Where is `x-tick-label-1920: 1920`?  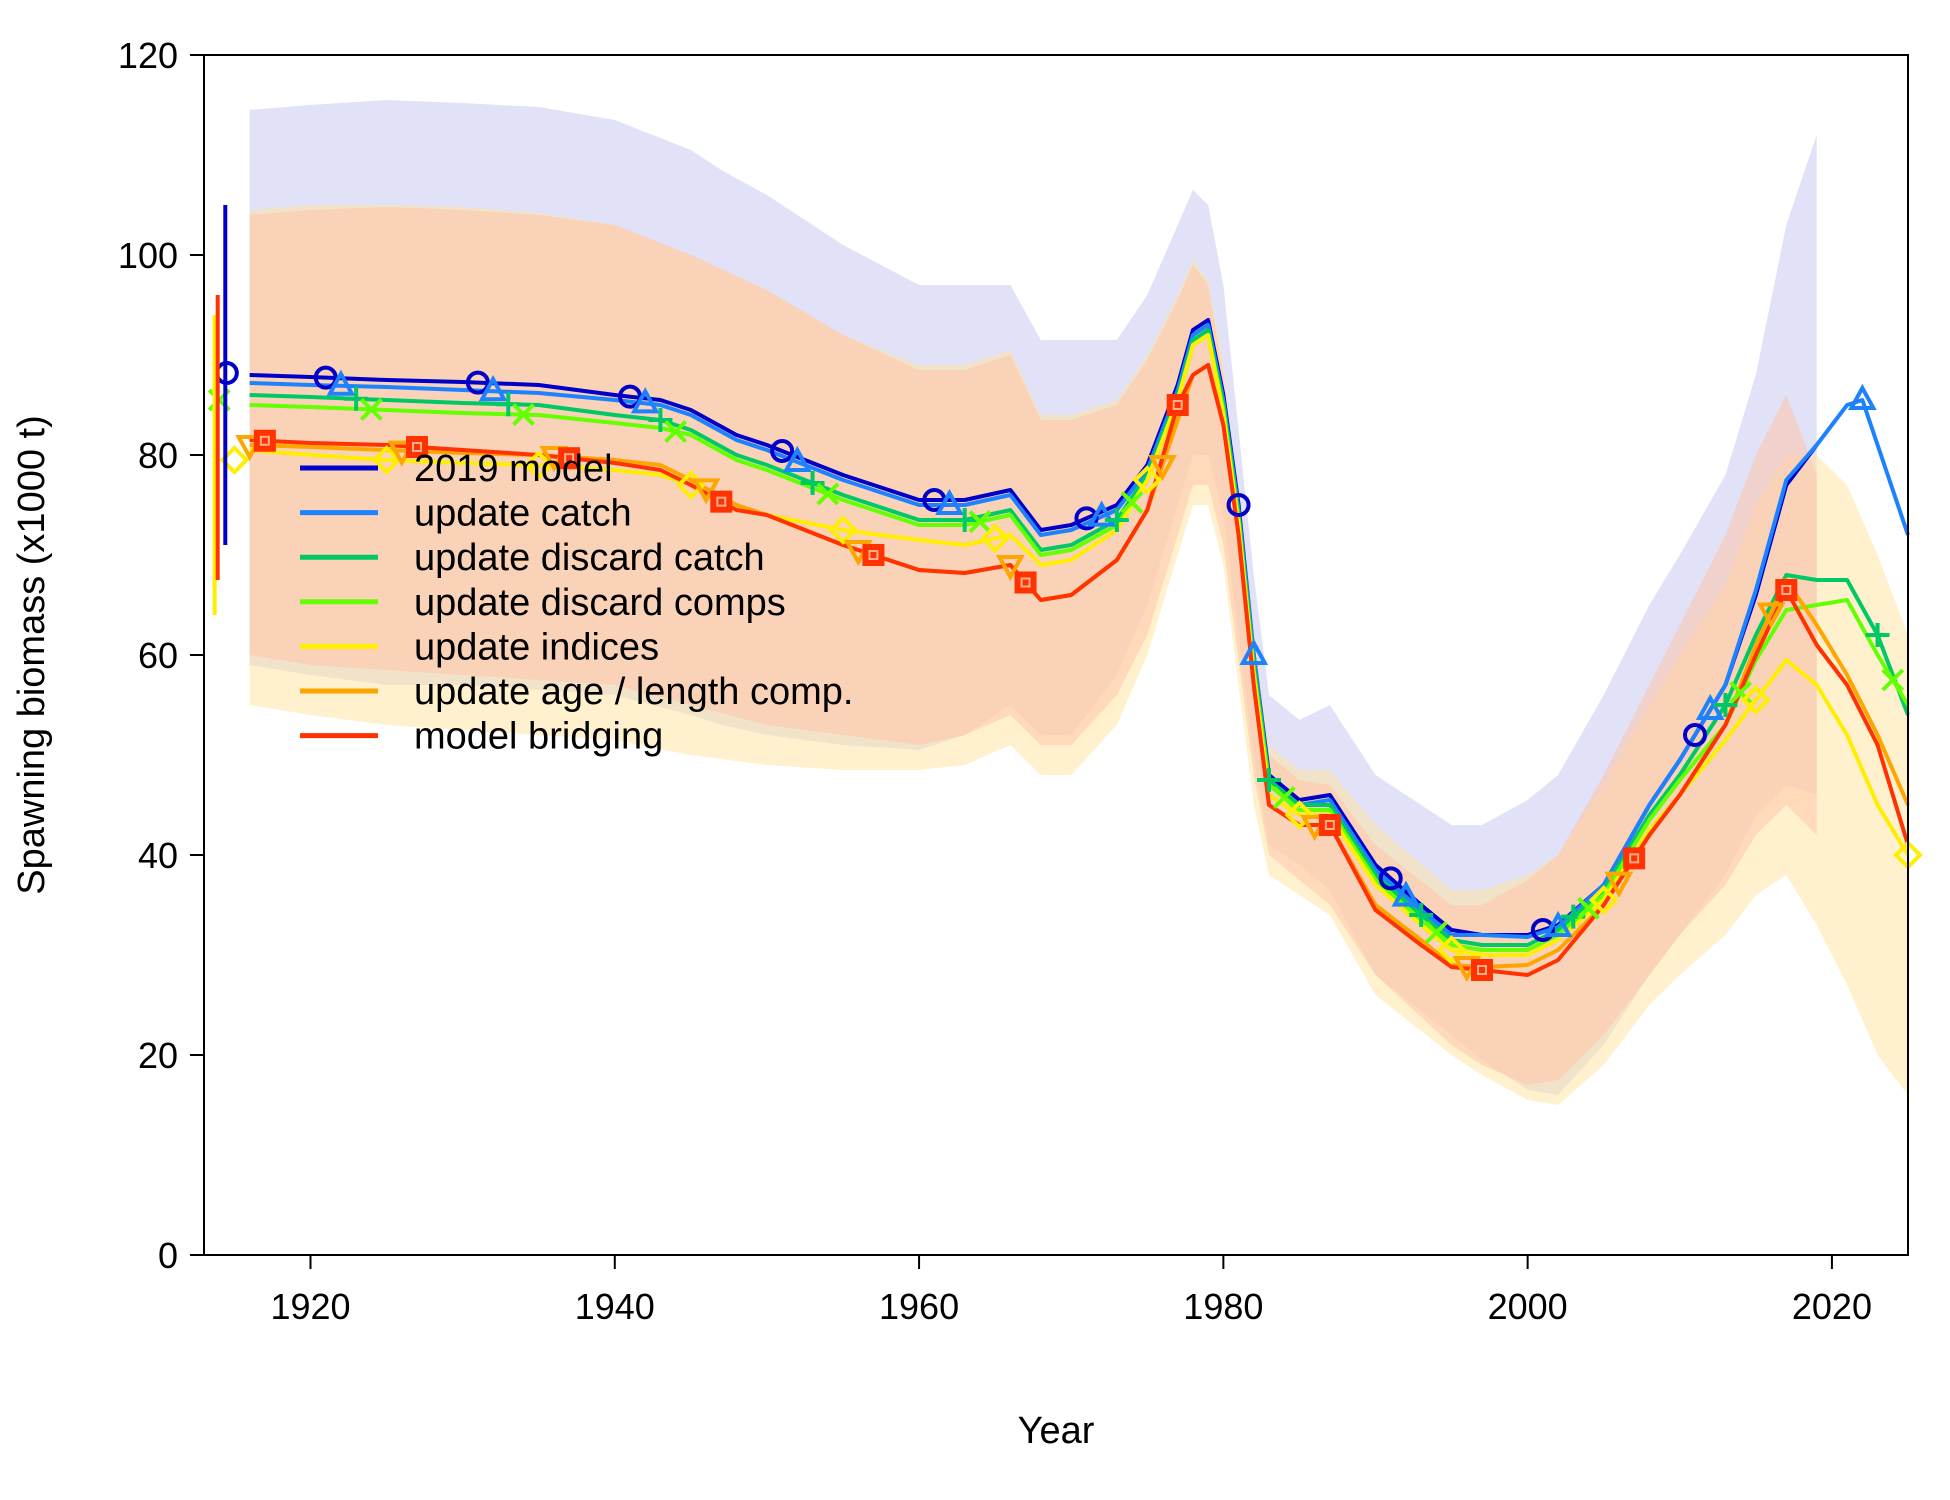 x-tick-label-1920: 1920 is located at coordinates (310, 1306).